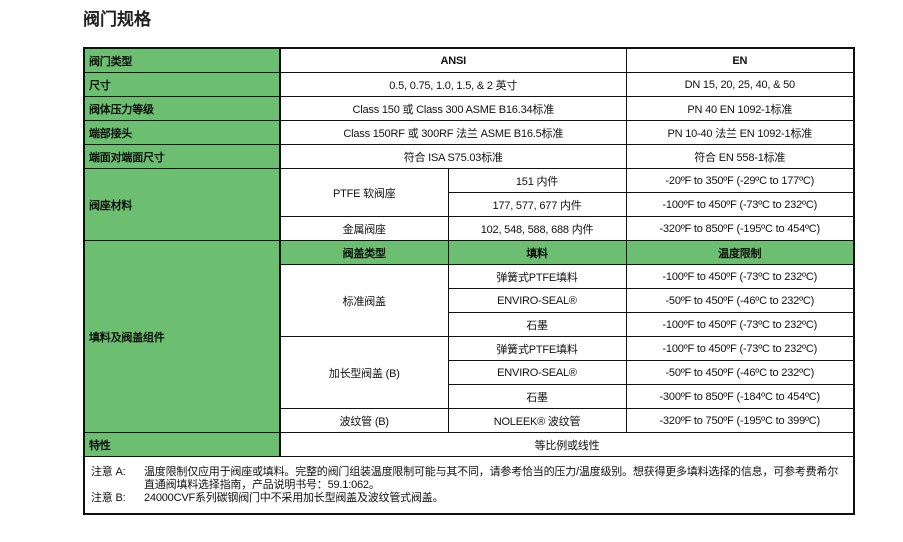 This screenshot has width=903, height=542. I want to click on row-label: 阀体压力等级, so click(182, 108).